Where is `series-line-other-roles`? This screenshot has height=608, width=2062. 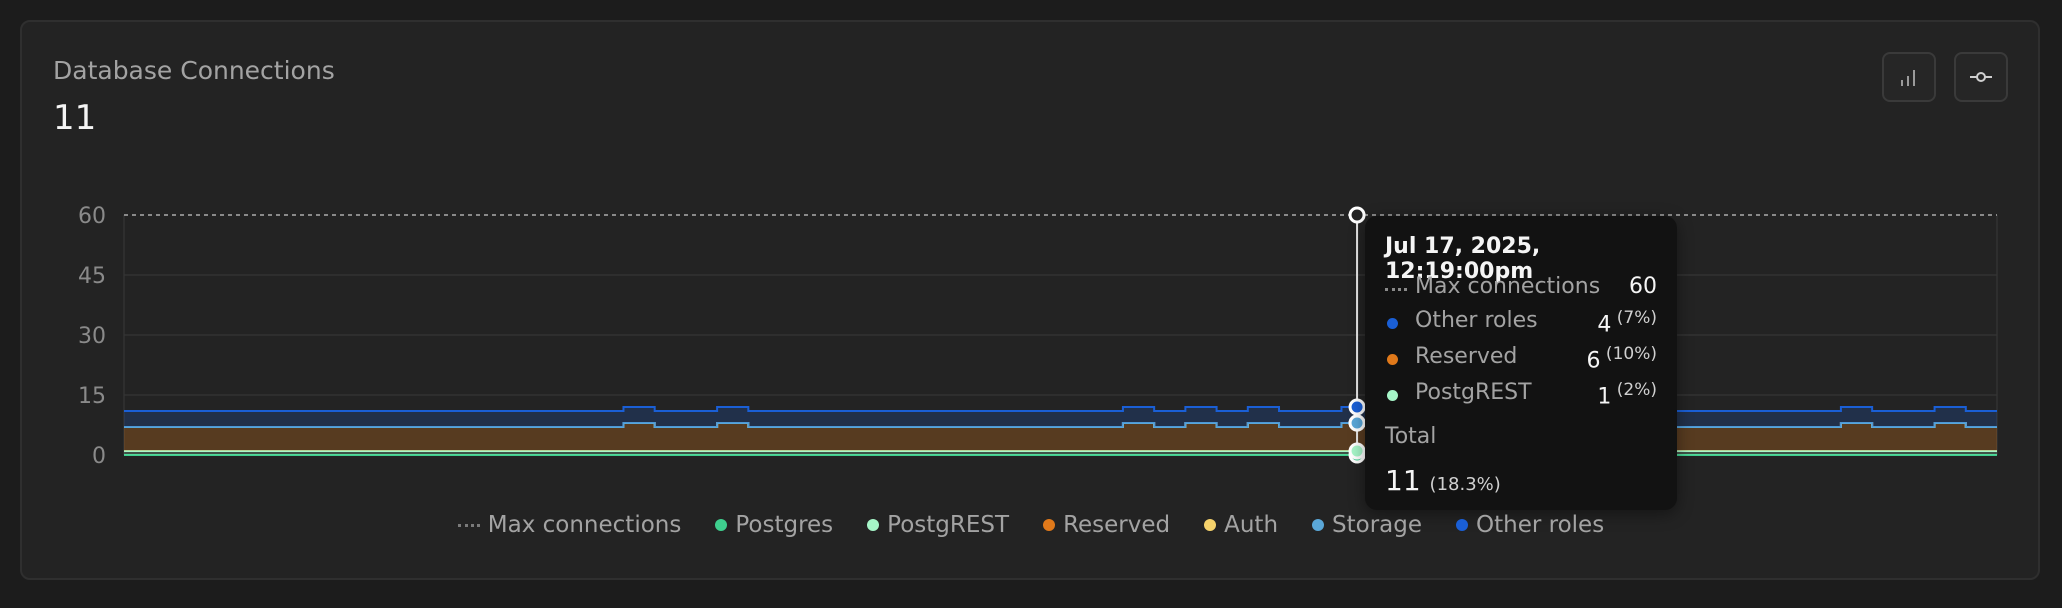
series-line-other-roles is located at coordinates (1060, 409).